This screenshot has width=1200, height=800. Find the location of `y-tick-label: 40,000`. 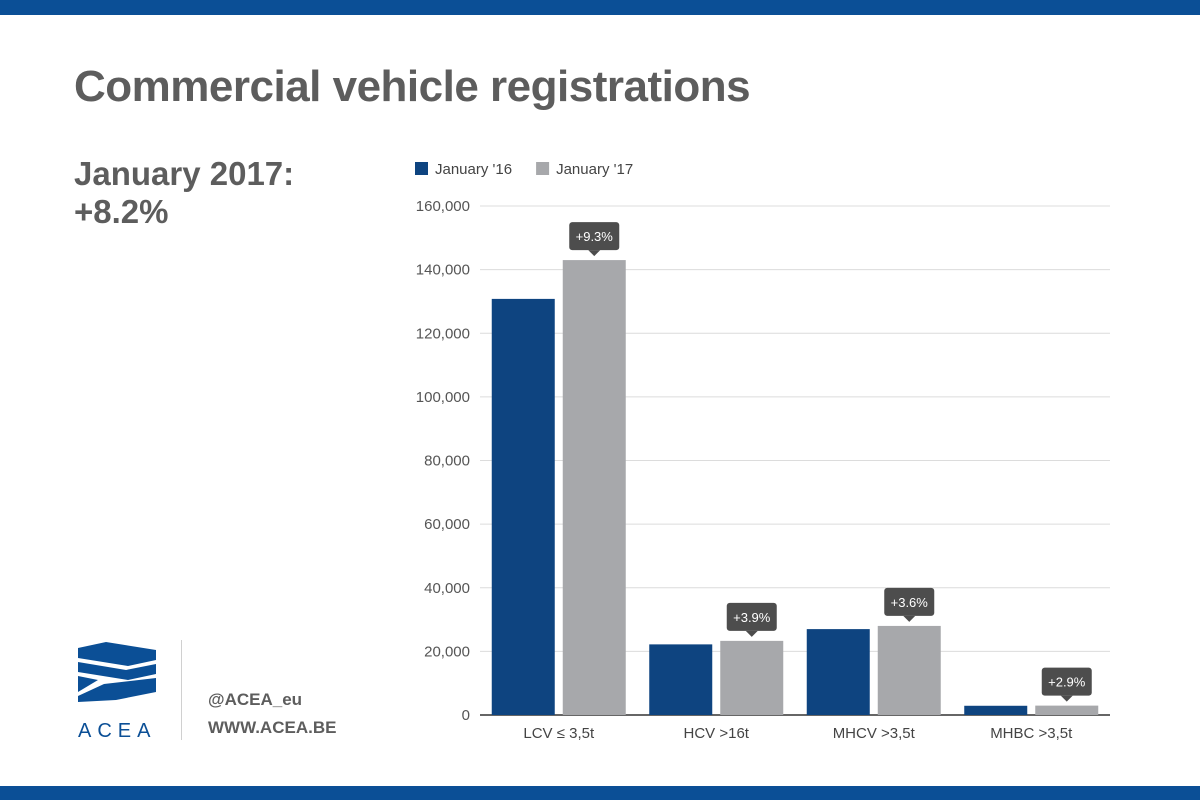

y-tick-label: 40,000 is located at coordinates (447, 588).